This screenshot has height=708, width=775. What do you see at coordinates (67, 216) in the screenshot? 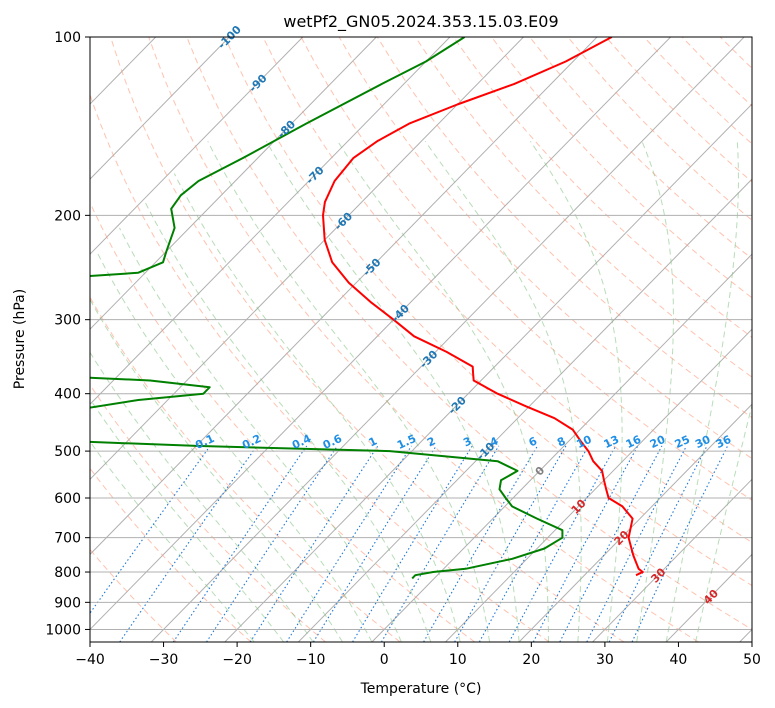
I see `y-tick-label: 200` at bounding box center [67, 216].